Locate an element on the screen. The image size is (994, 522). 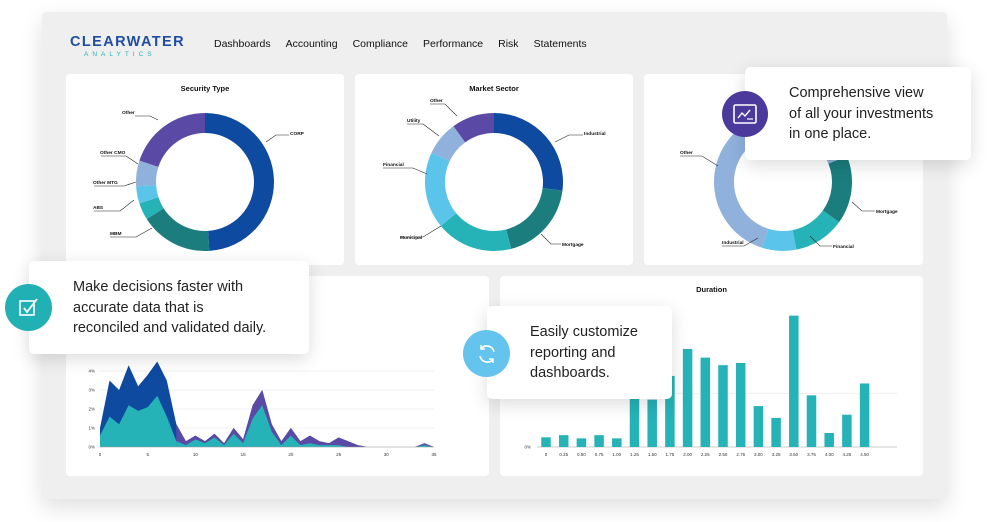
y-tick-label: 1% is located at coordinates (91, 428).